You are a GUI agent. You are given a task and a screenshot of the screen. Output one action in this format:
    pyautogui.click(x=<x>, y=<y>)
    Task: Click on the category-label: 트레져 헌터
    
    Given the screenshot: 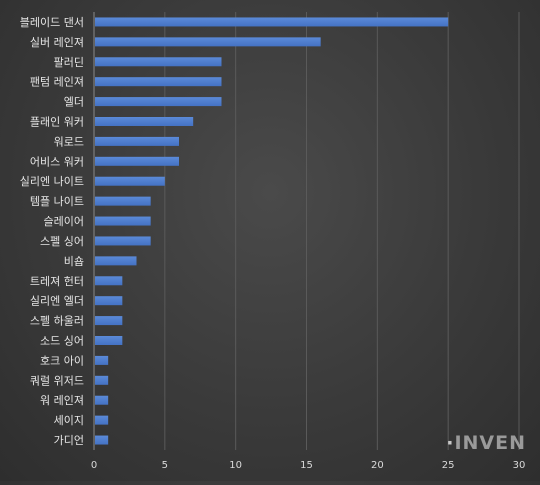 What is the action you would take?
    pyautogui.click(x=57, y=281)
    